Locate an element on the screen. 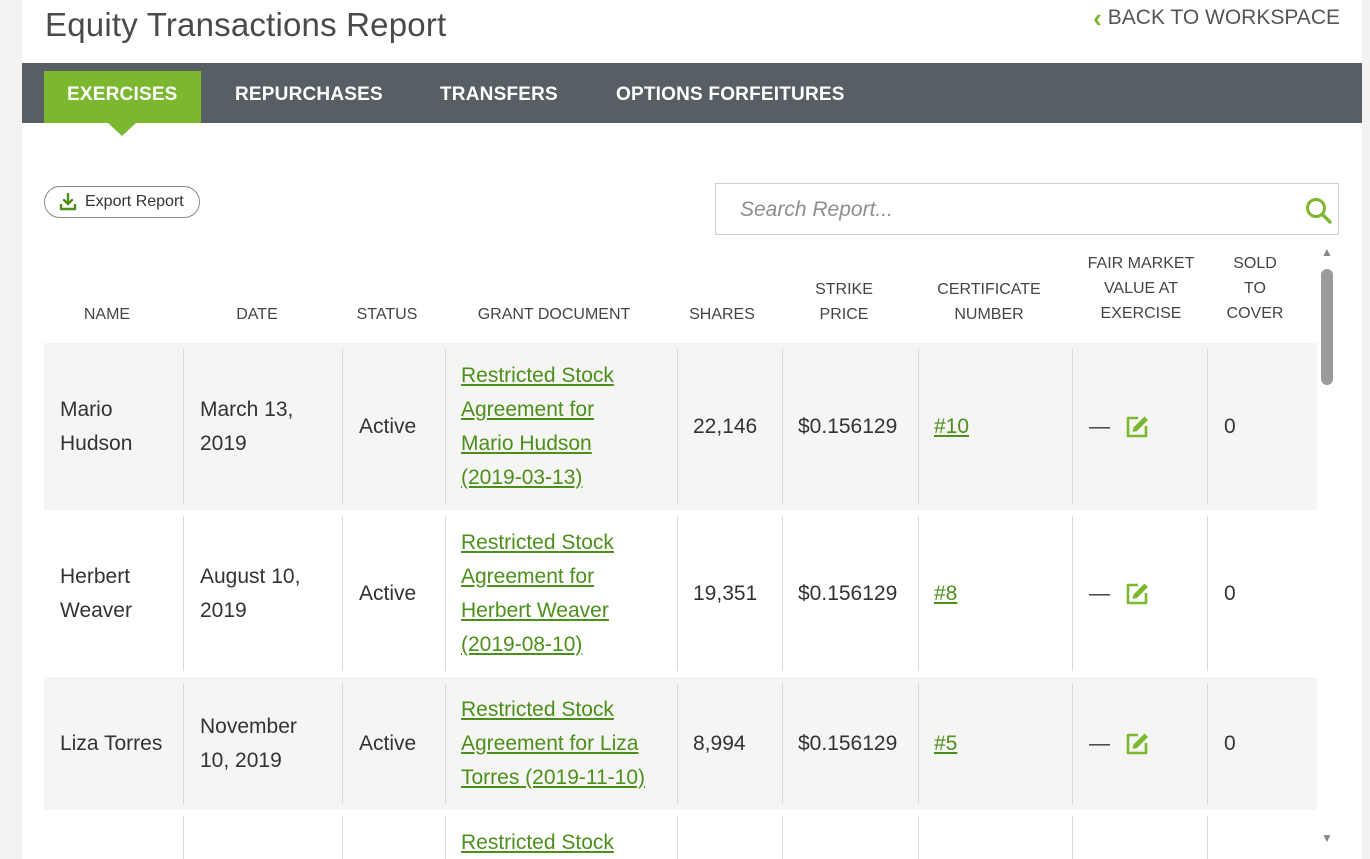  tab-transfers: TRANSFERS is located at coordinates (499, 94).